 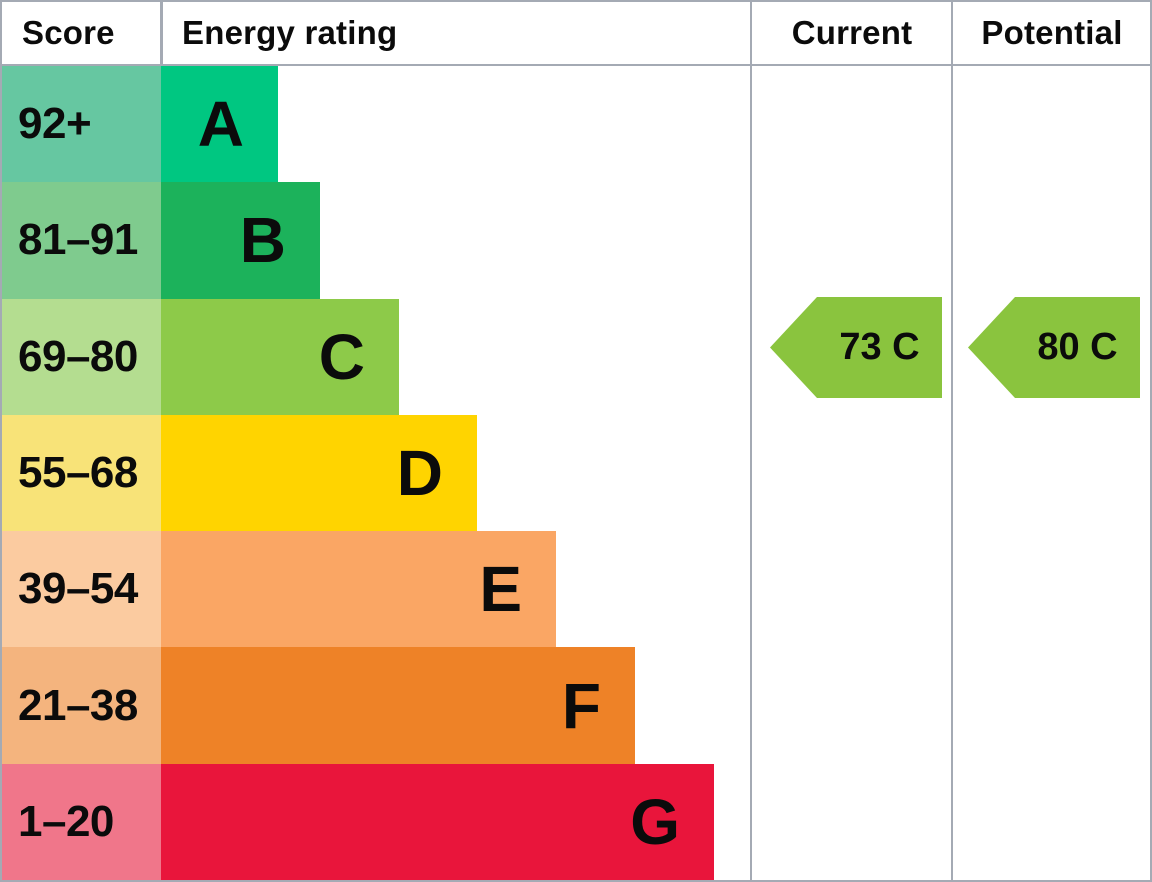 What do you see at coordinates (68, 32) in the screenshot?
I see `score-column-header: Score` at bounding box center [68, 32].